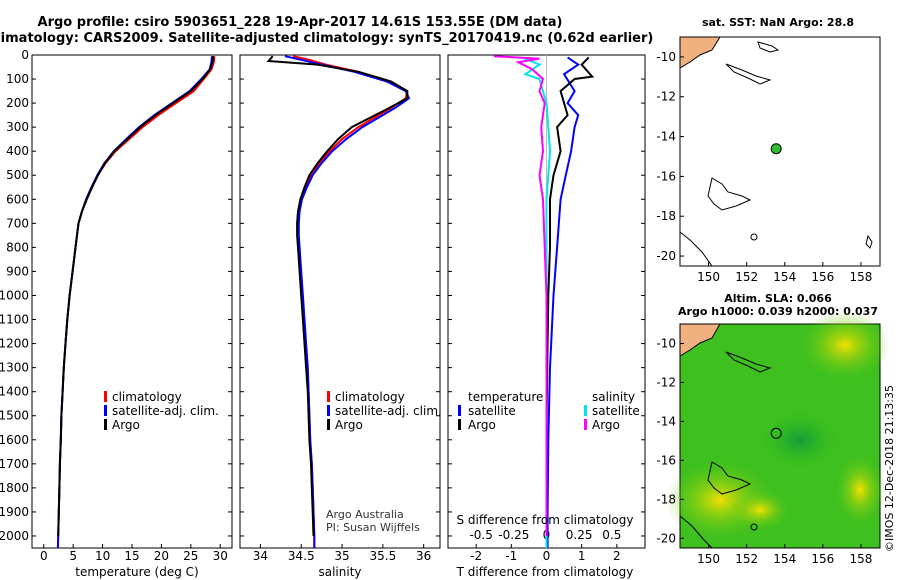 The width and height of the screenshot is (900, 580). Describe the element at coordinates (14, 464) in the screenshot. I see `y-tick-label: 1700` at that location.